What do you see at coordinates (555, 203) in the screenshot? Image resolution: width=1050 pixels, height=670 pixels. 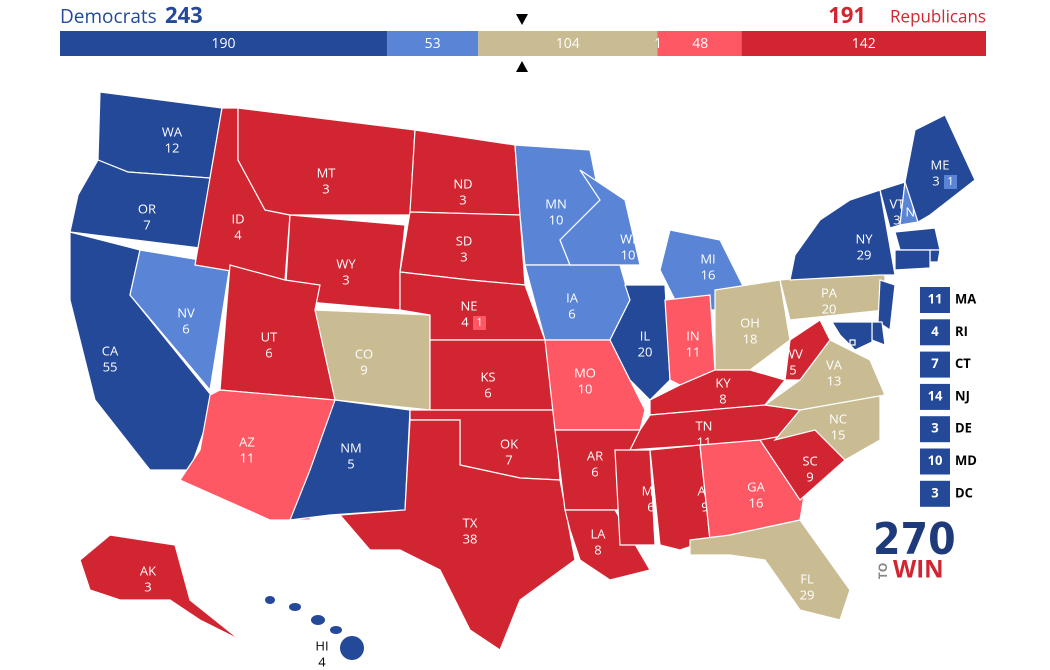 I see `state-abbr: MN` at bounding box center [555, 203].